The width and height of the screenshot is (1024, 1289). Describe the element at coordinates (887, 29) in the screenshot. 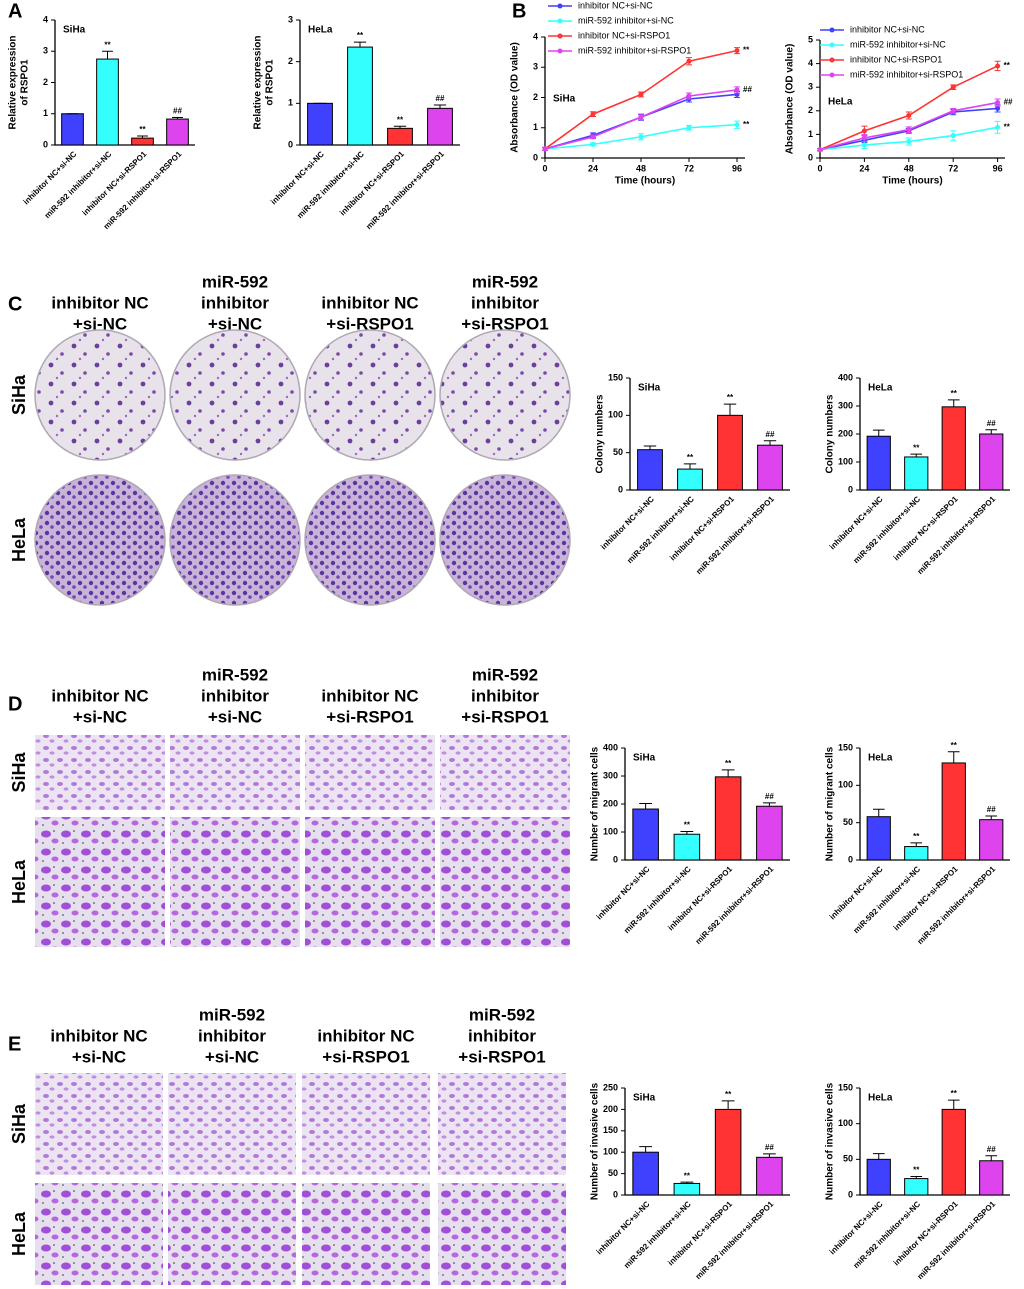

I see `legend-label: inhibitor NC+si-NC` at that location.